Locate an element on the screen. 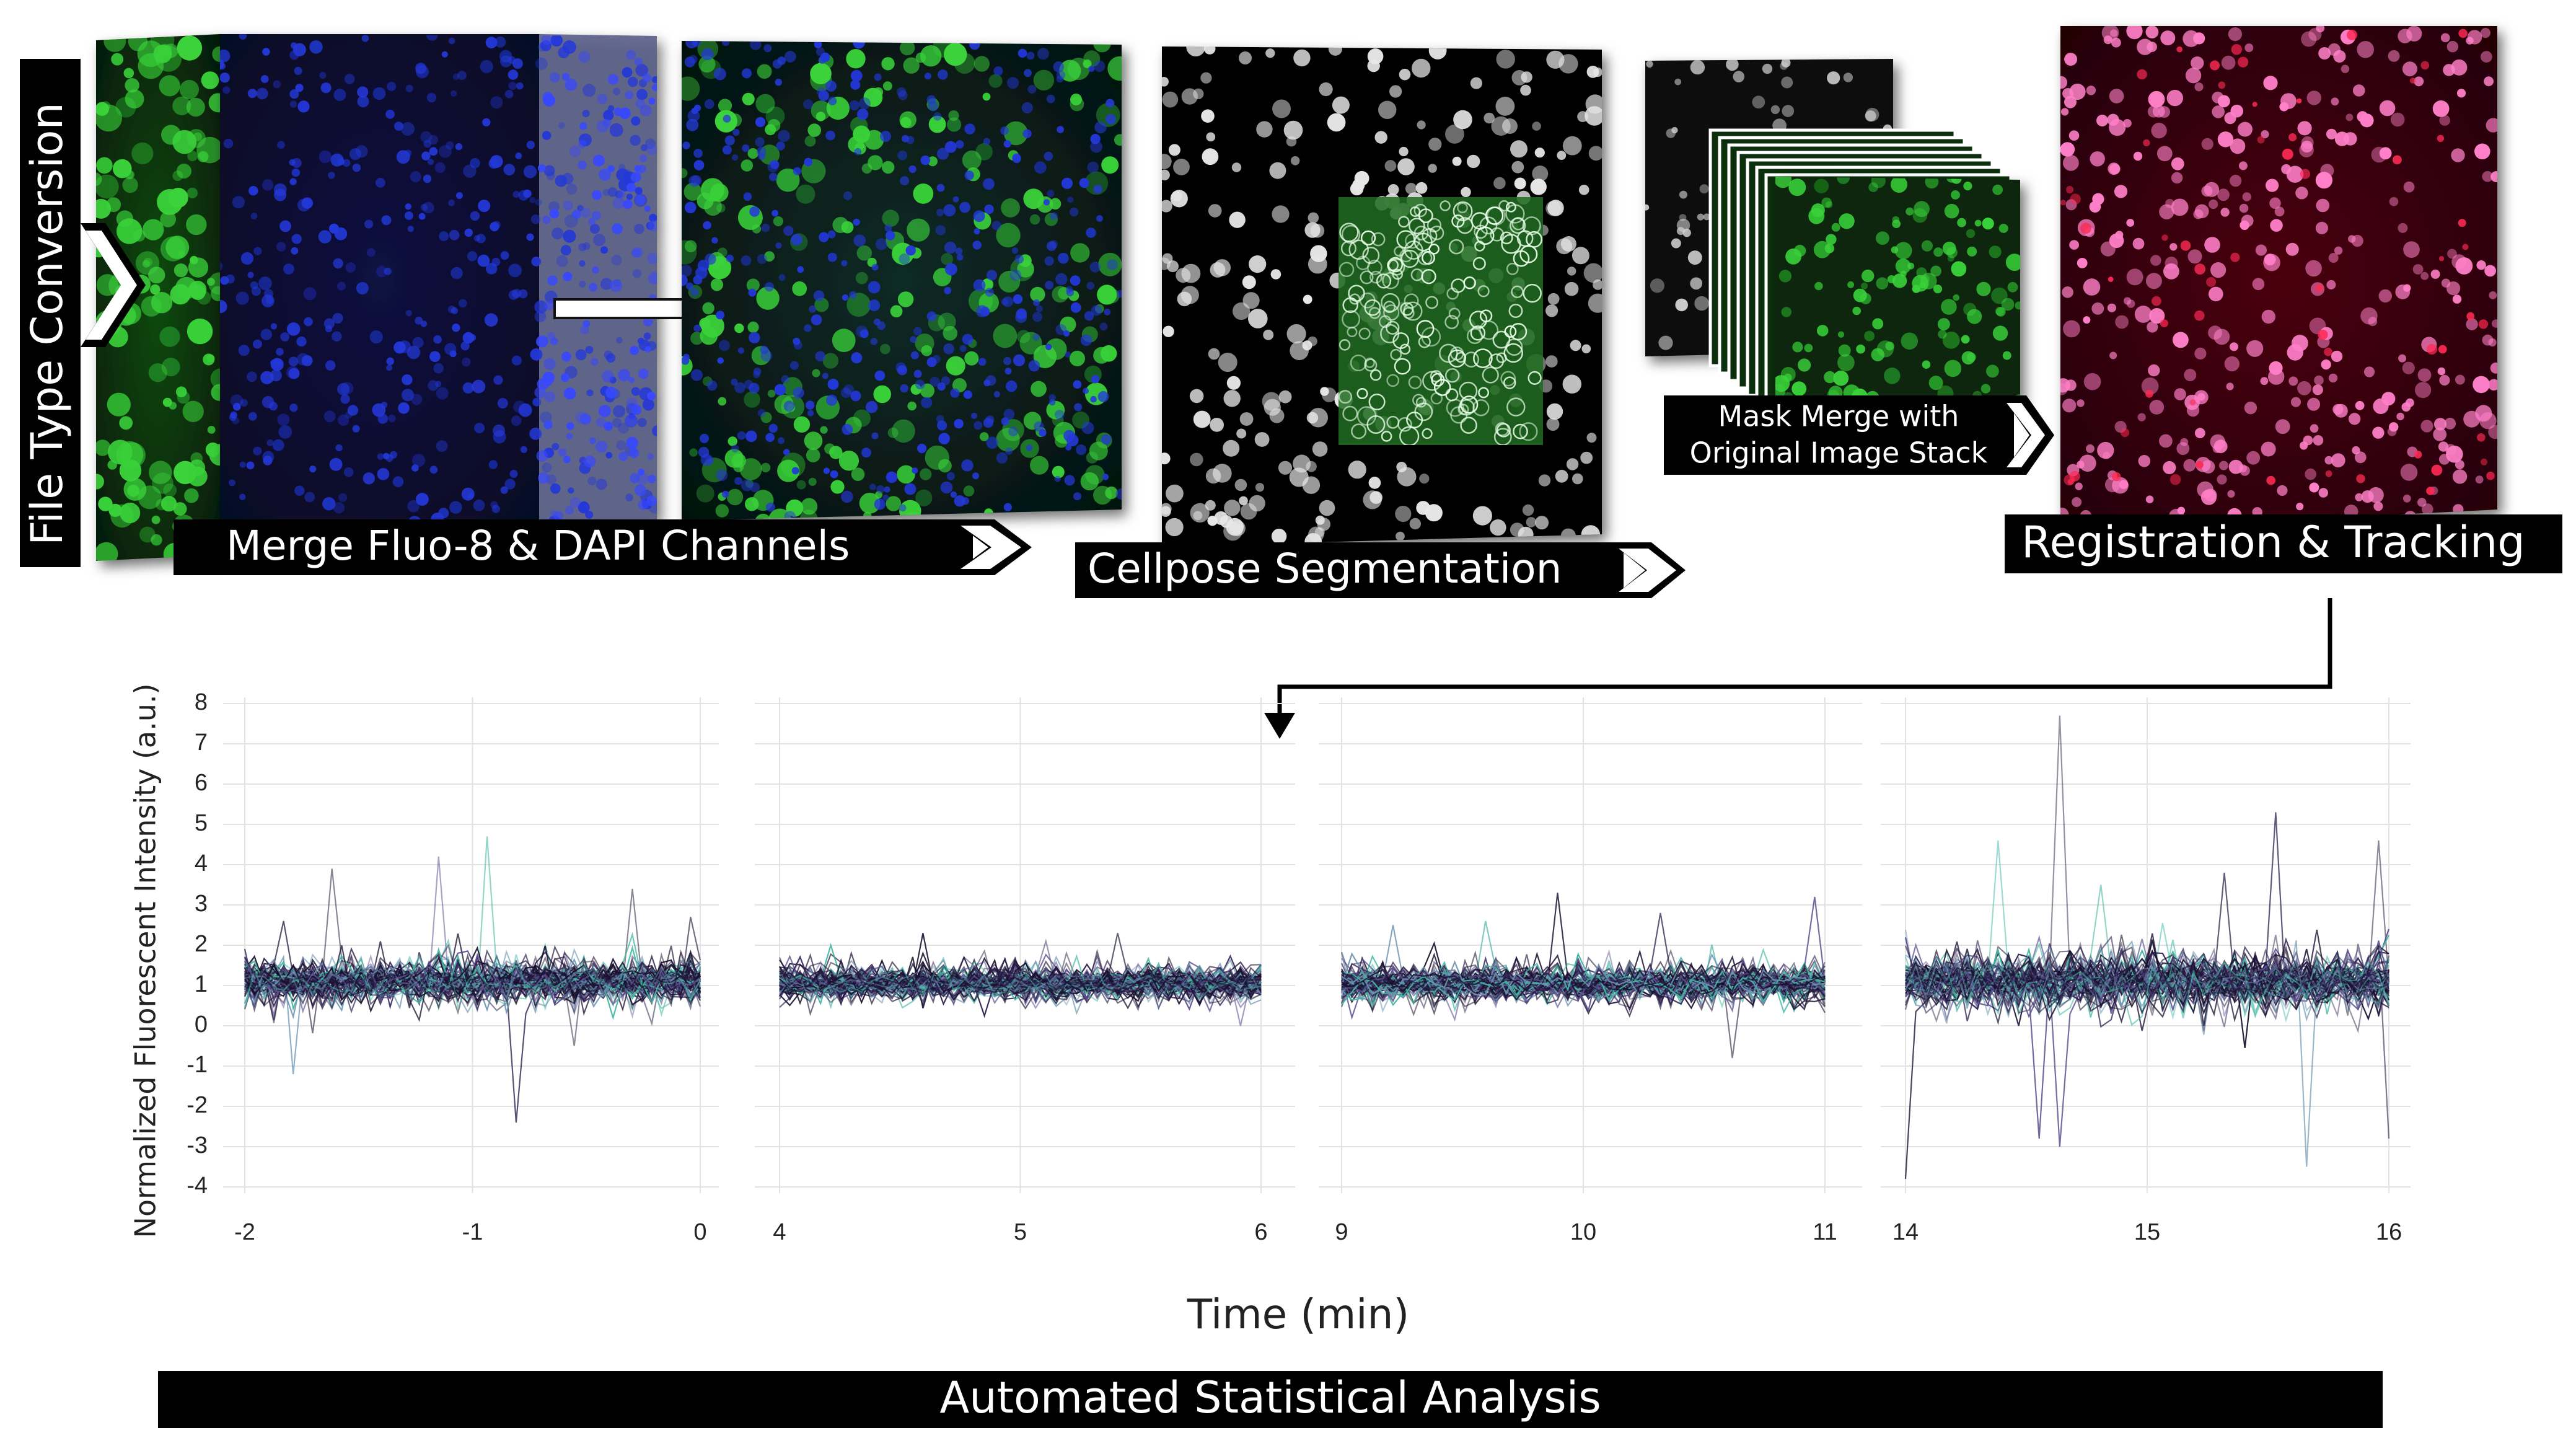 This screenshot has height=1451, width=2576. merge-channels-label: Merge Fluo-8 & DAPI Channels is located at coordinates (538, 546).